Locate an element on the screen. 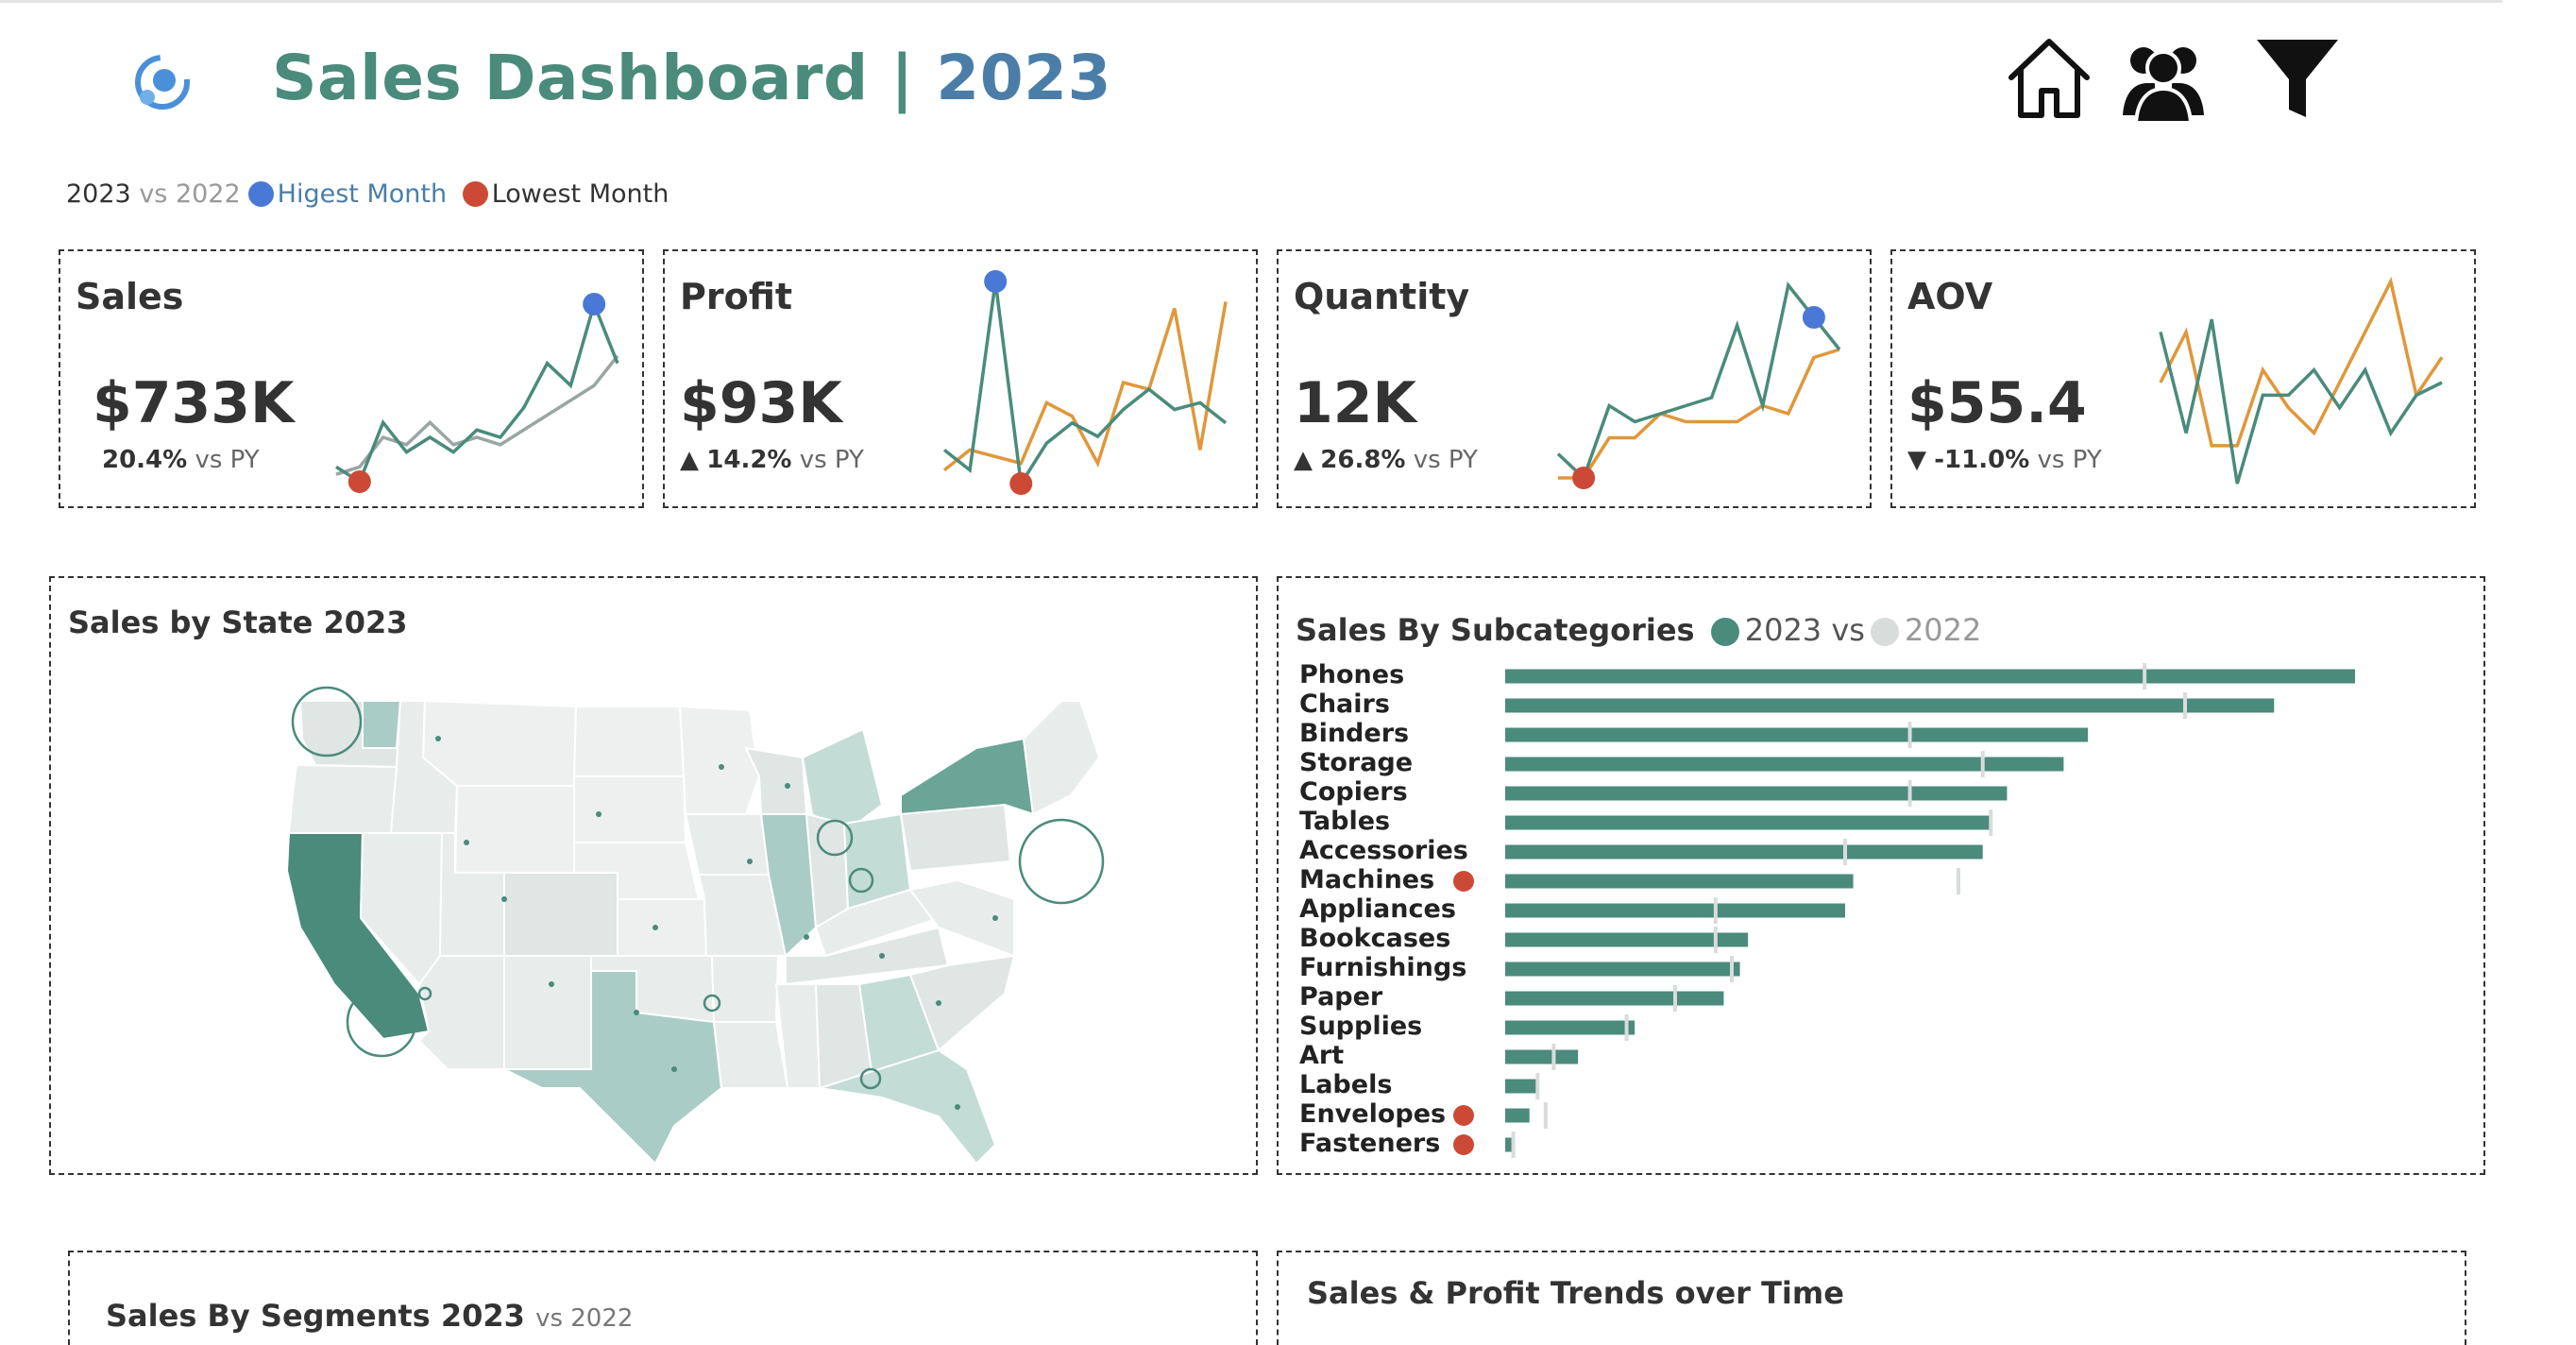  kpi-delta-value: 14.2% is located at coordinates (749, 460).